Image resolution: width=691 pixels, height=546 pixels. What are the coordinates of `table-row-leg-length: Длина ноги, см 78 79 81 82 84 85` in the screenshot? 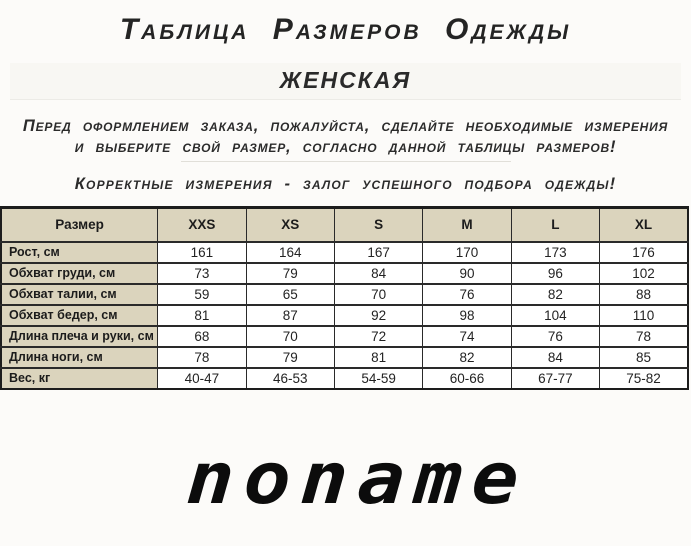 It's located at (344, 356).